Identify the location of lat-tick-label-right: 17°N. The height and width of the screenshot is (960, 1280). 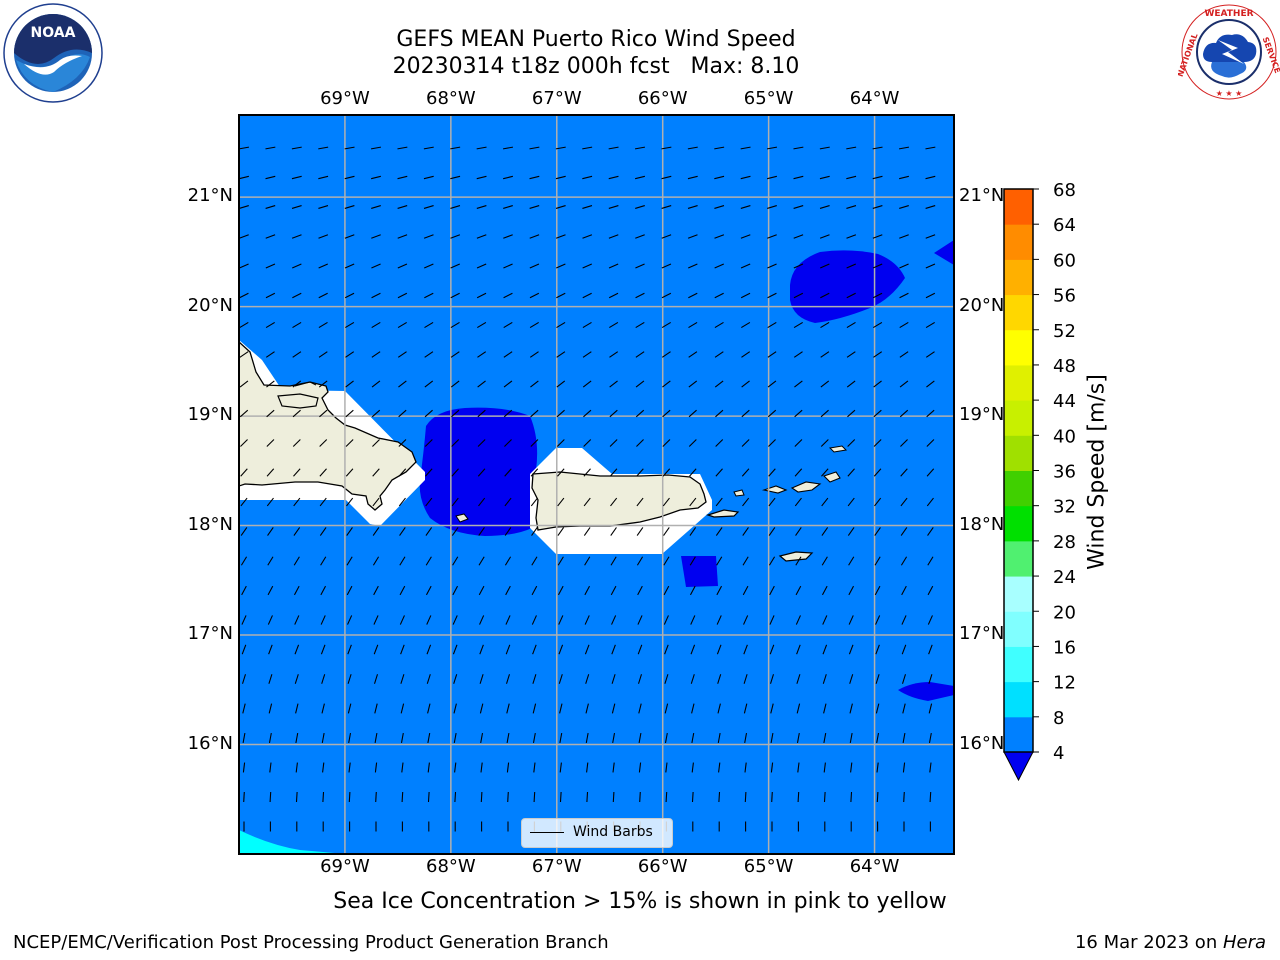
(982, 634).